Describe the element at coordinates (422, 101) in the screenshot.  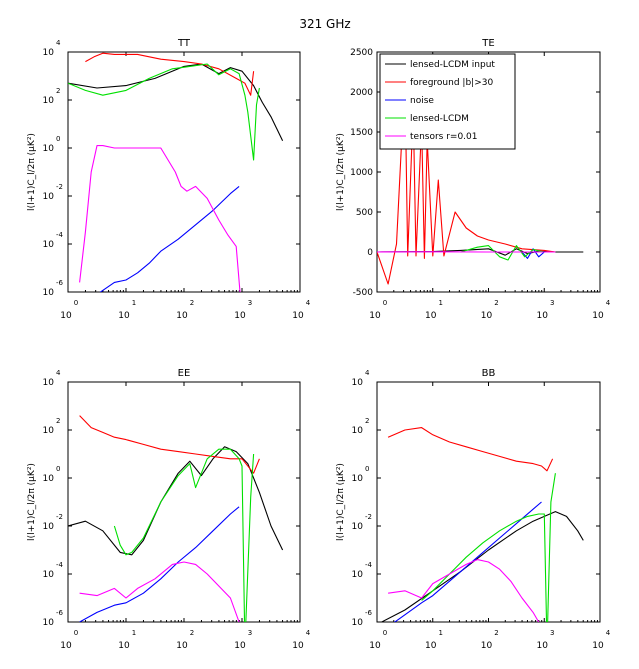
I see `legend-label: noise` at that location.